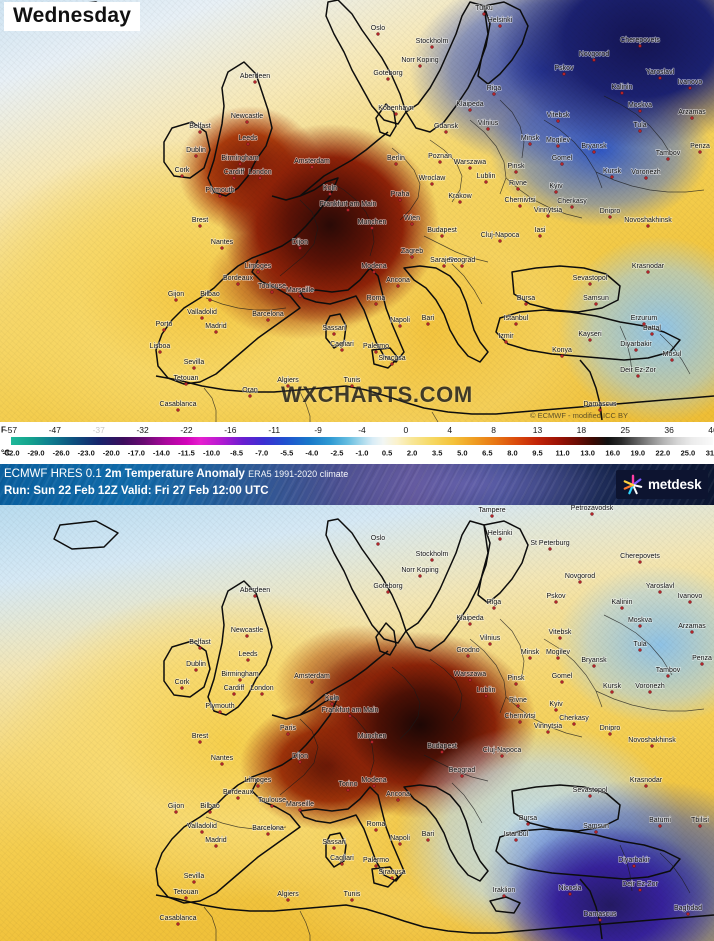 This screenshot has width=714, height=941. What do you see at coordinates (669, 429) in the screenshot?
I see `fahrenheit-tick: 36` at bounding box center [669, 429].